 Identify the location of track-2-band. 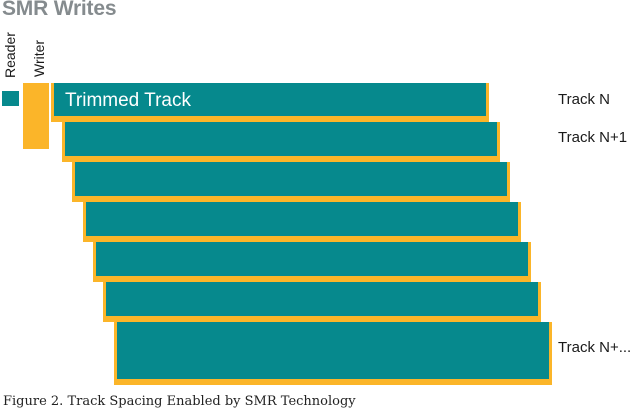
(281, 139).